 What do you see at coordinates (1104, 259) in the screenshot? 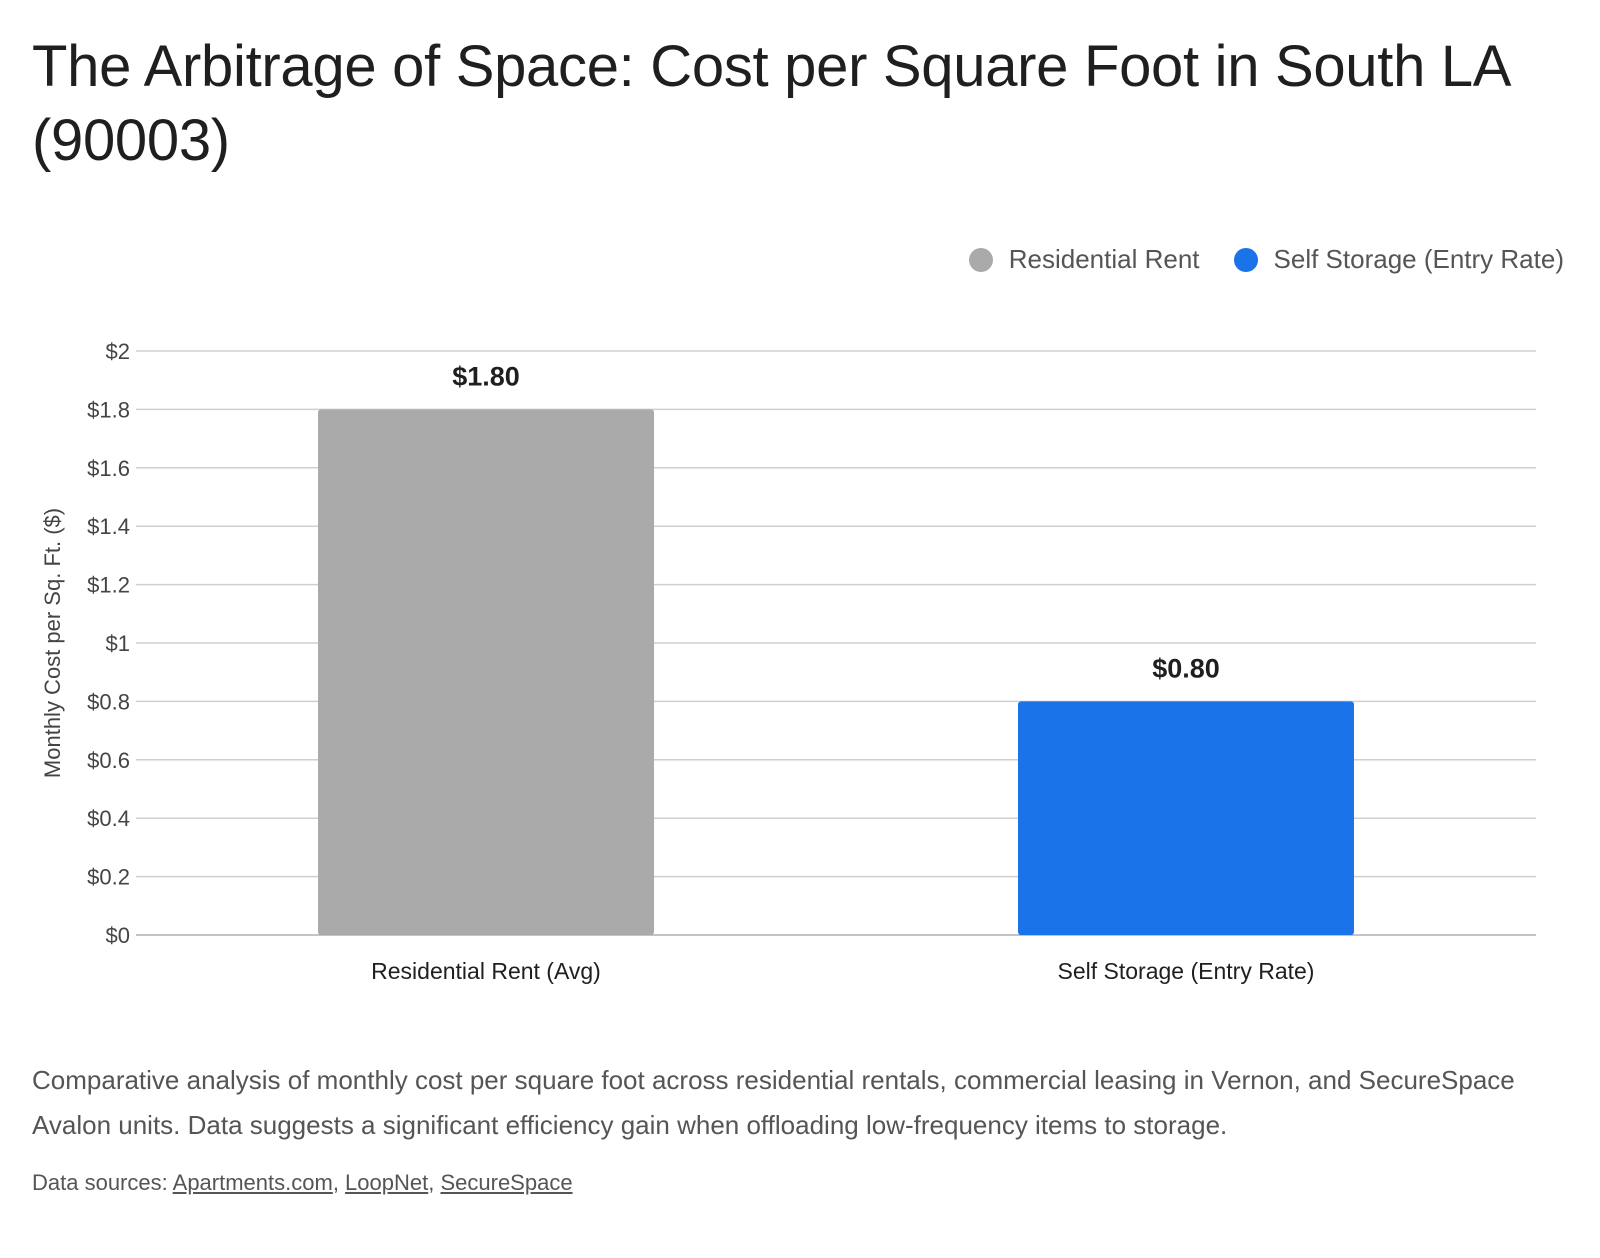
I see `legend-label-residential-rent: Residential Rent` at bounding box center [1104, 259].